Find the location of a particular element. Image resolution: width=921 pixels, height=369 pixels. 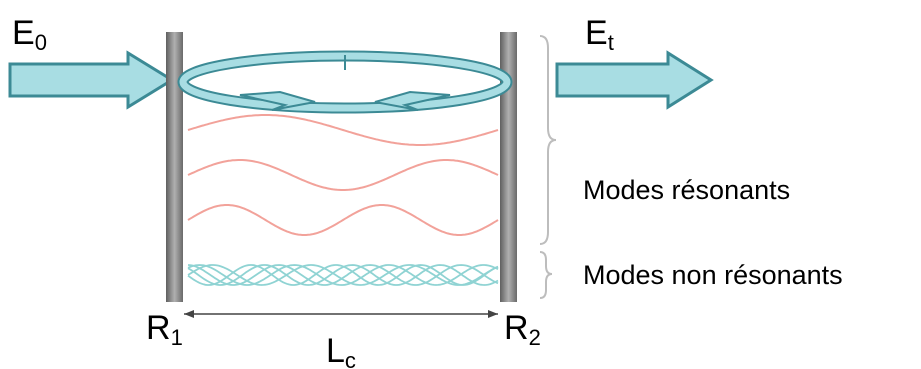

brace-nonresonant is located at coordinates (546, 275).